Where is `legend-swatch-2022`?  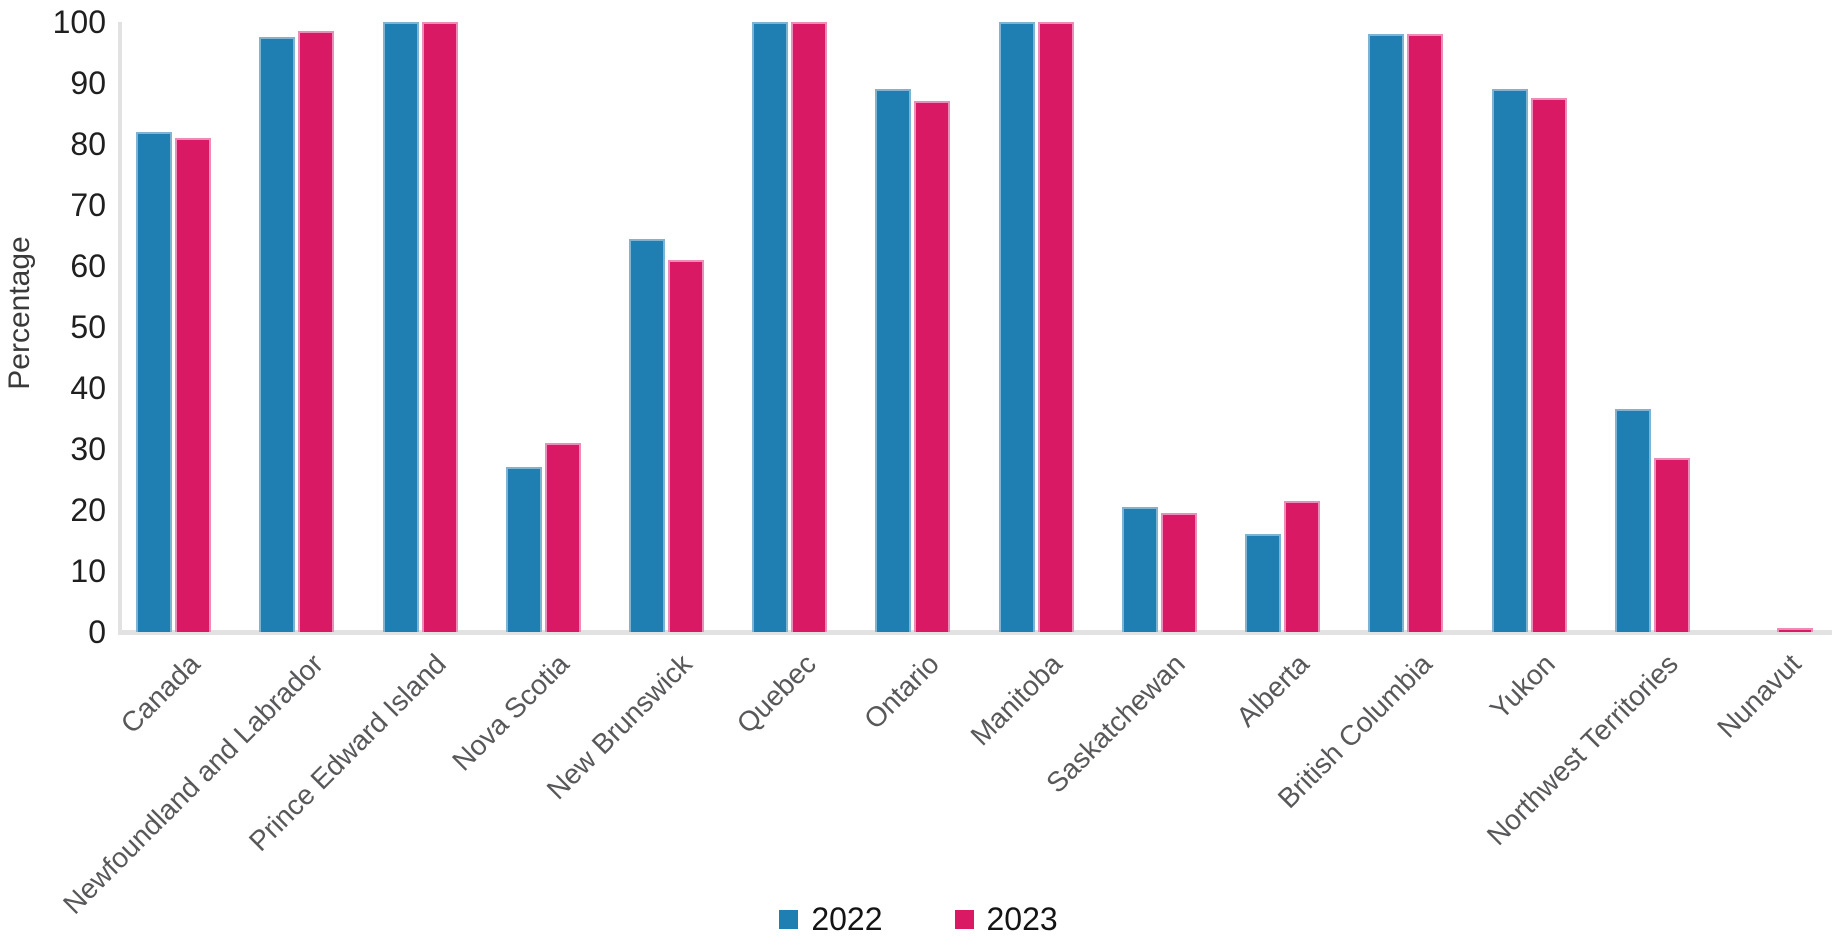 legend-swatch-2022 is located at coordinates (789, 919).